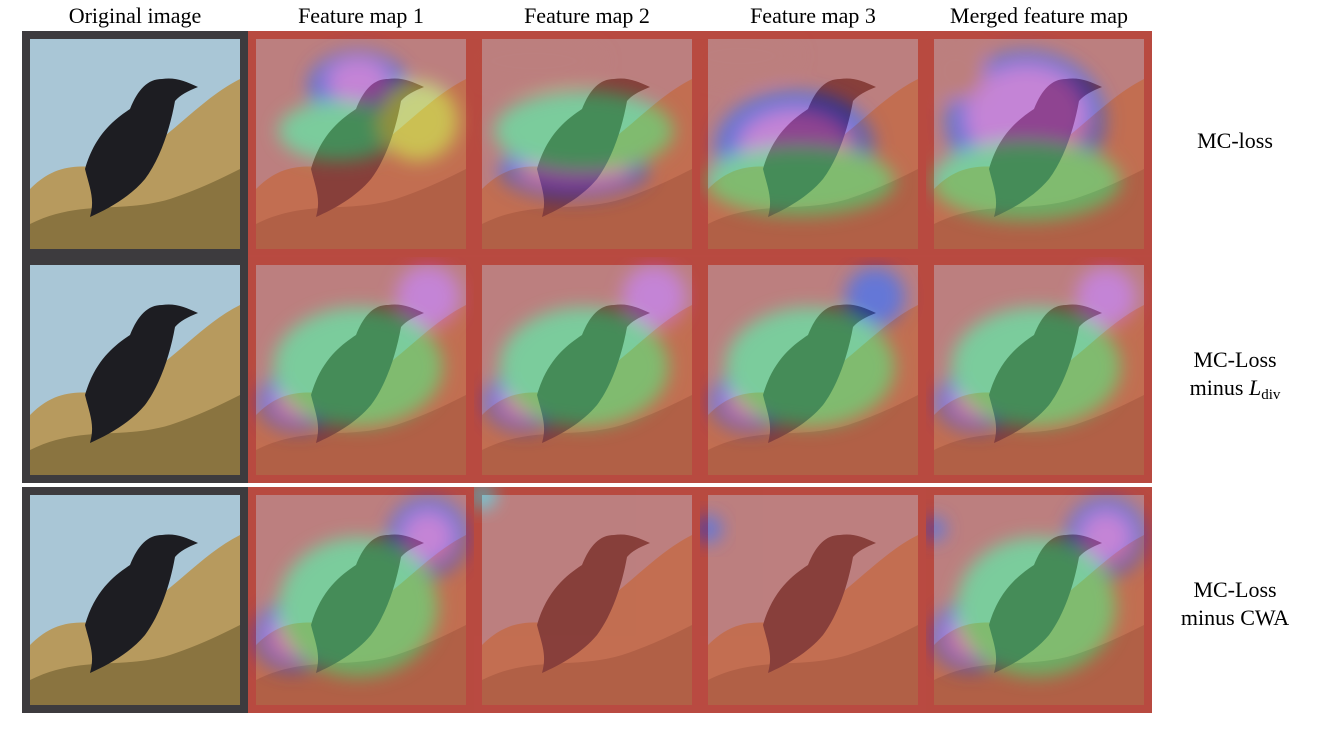 Image resolution: width=1319 pixels, height=733 pixels. I want to click on panel-minus-cwa-original, so click(135, 600).